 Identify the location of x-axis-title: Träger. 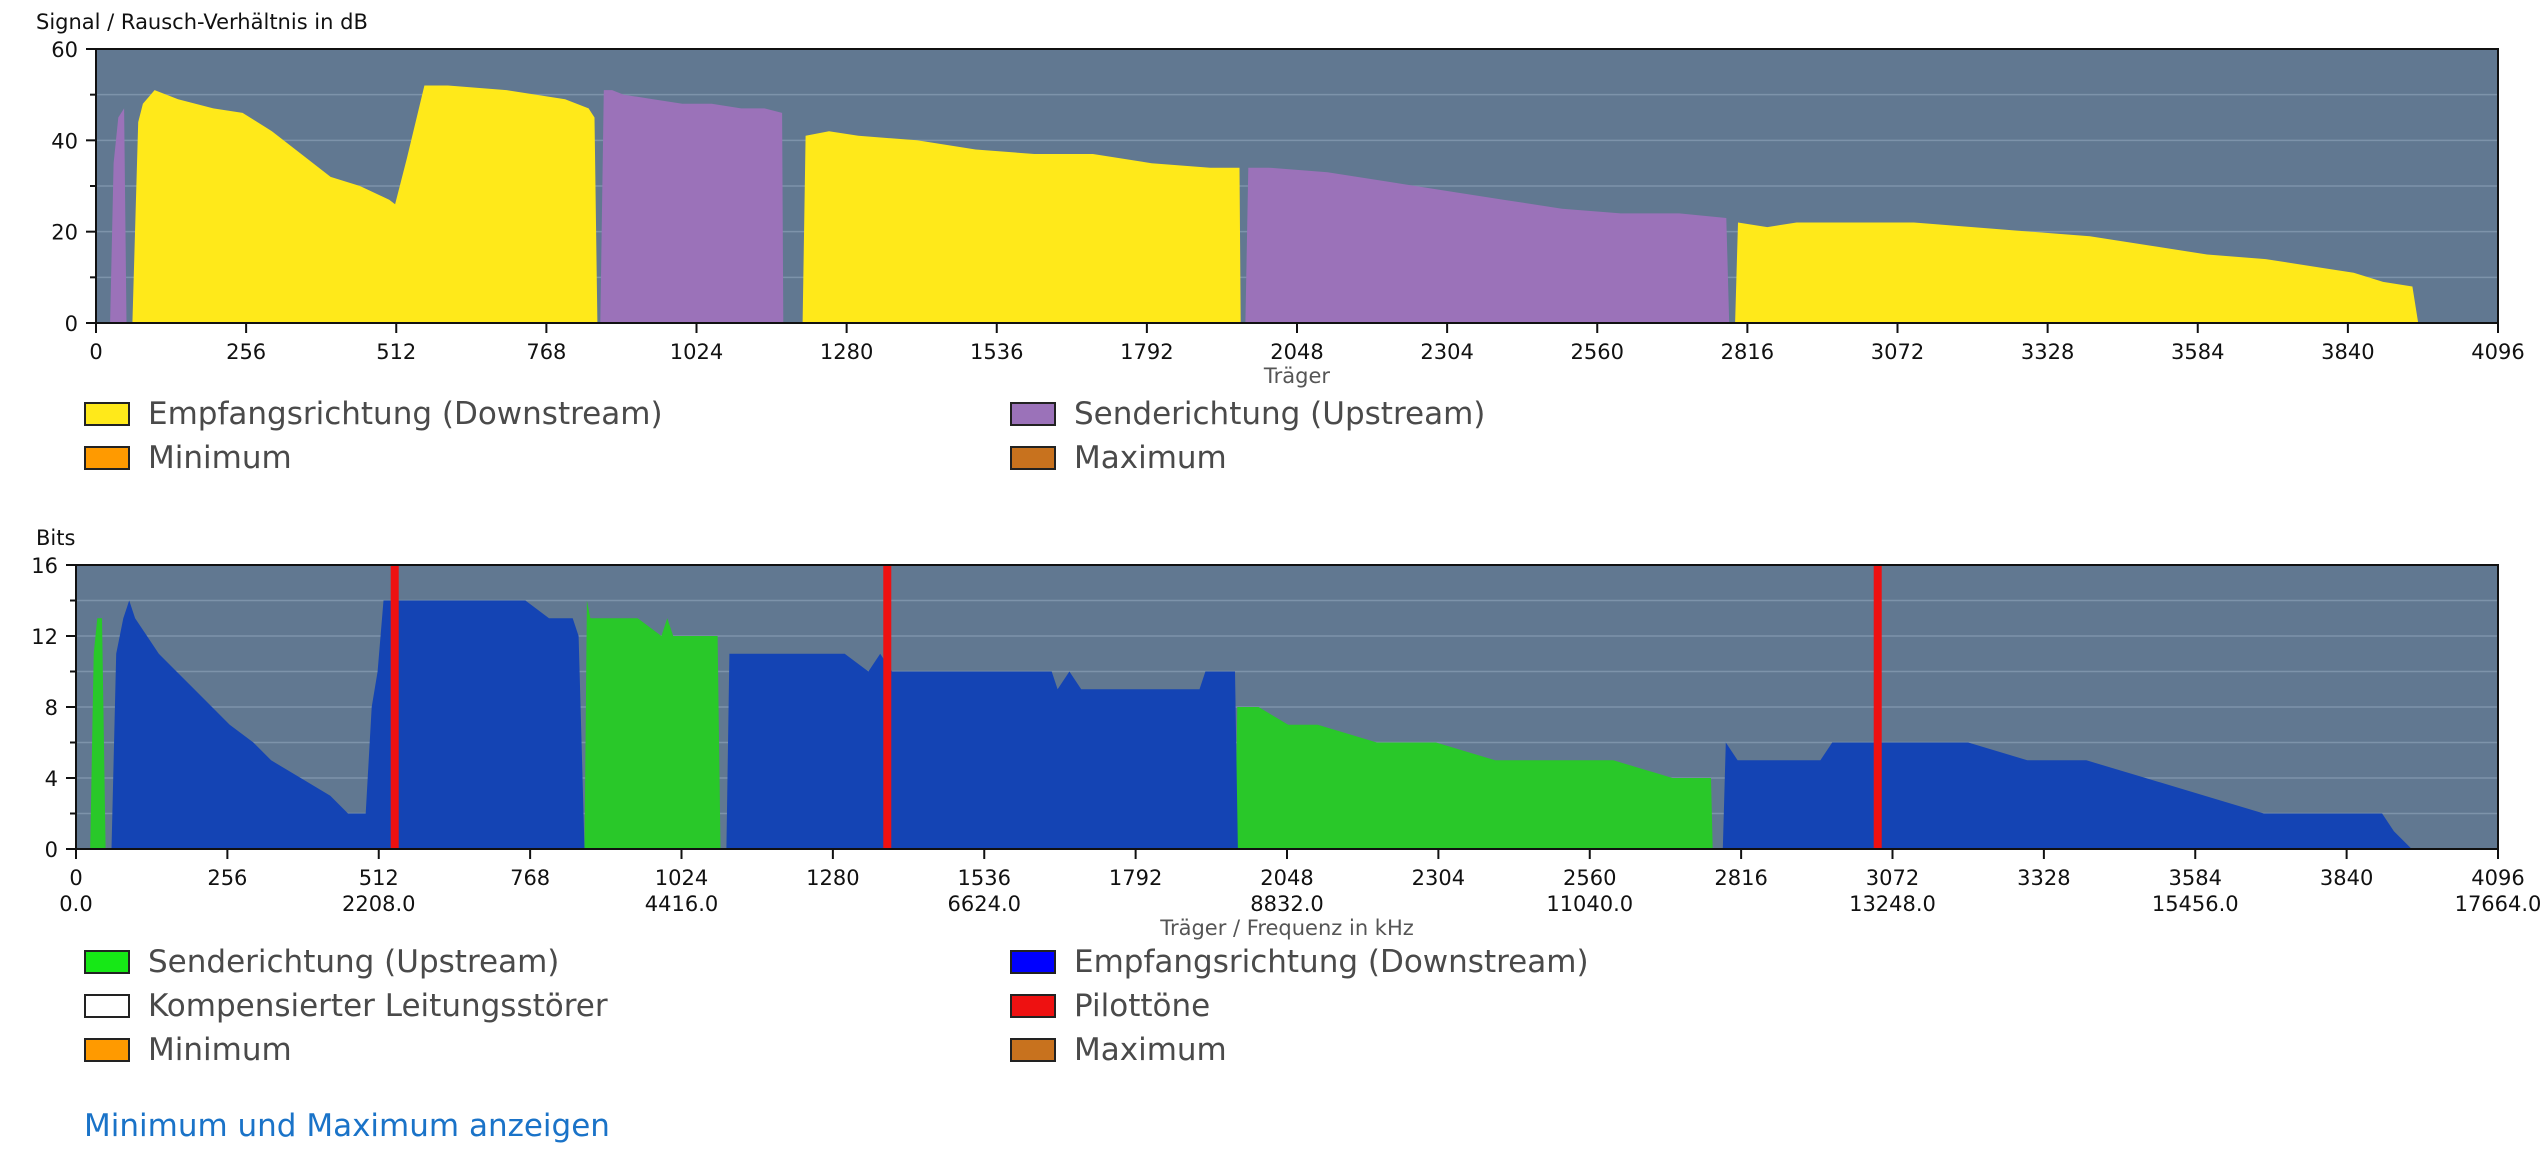
(1296, 376).